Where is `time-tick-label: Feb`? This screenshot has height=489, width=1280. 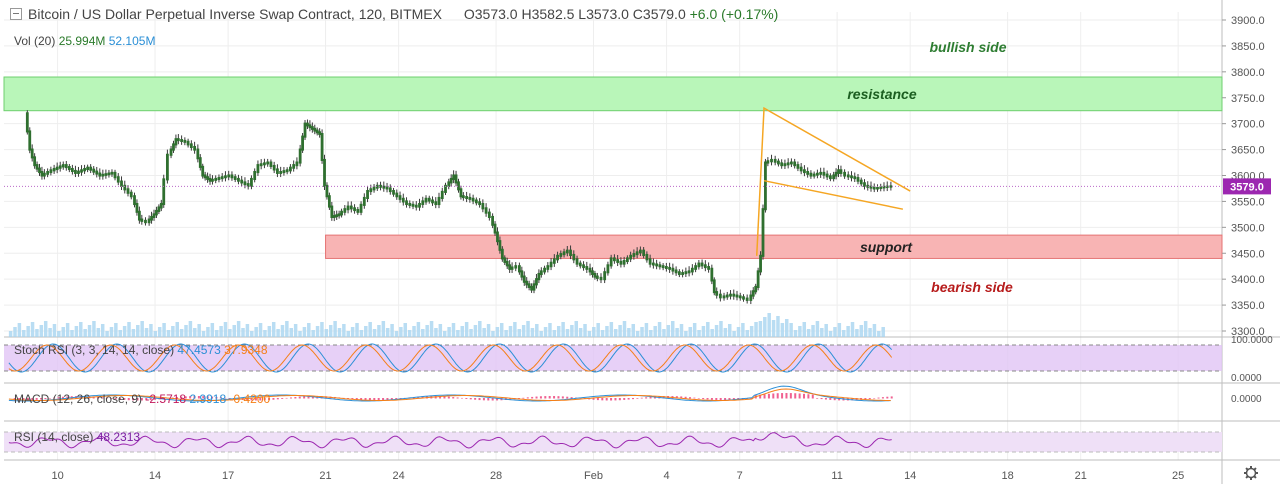 time-tick-label: Feb is located at coordinates (593, 476).